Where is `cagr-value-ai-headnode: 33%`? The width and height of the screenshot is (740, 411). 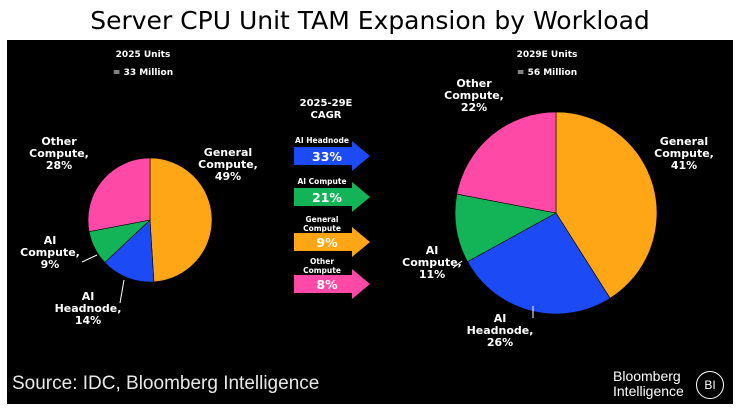 cagr-value-ai-headnode: 33% is located at coordinates (327, 156).